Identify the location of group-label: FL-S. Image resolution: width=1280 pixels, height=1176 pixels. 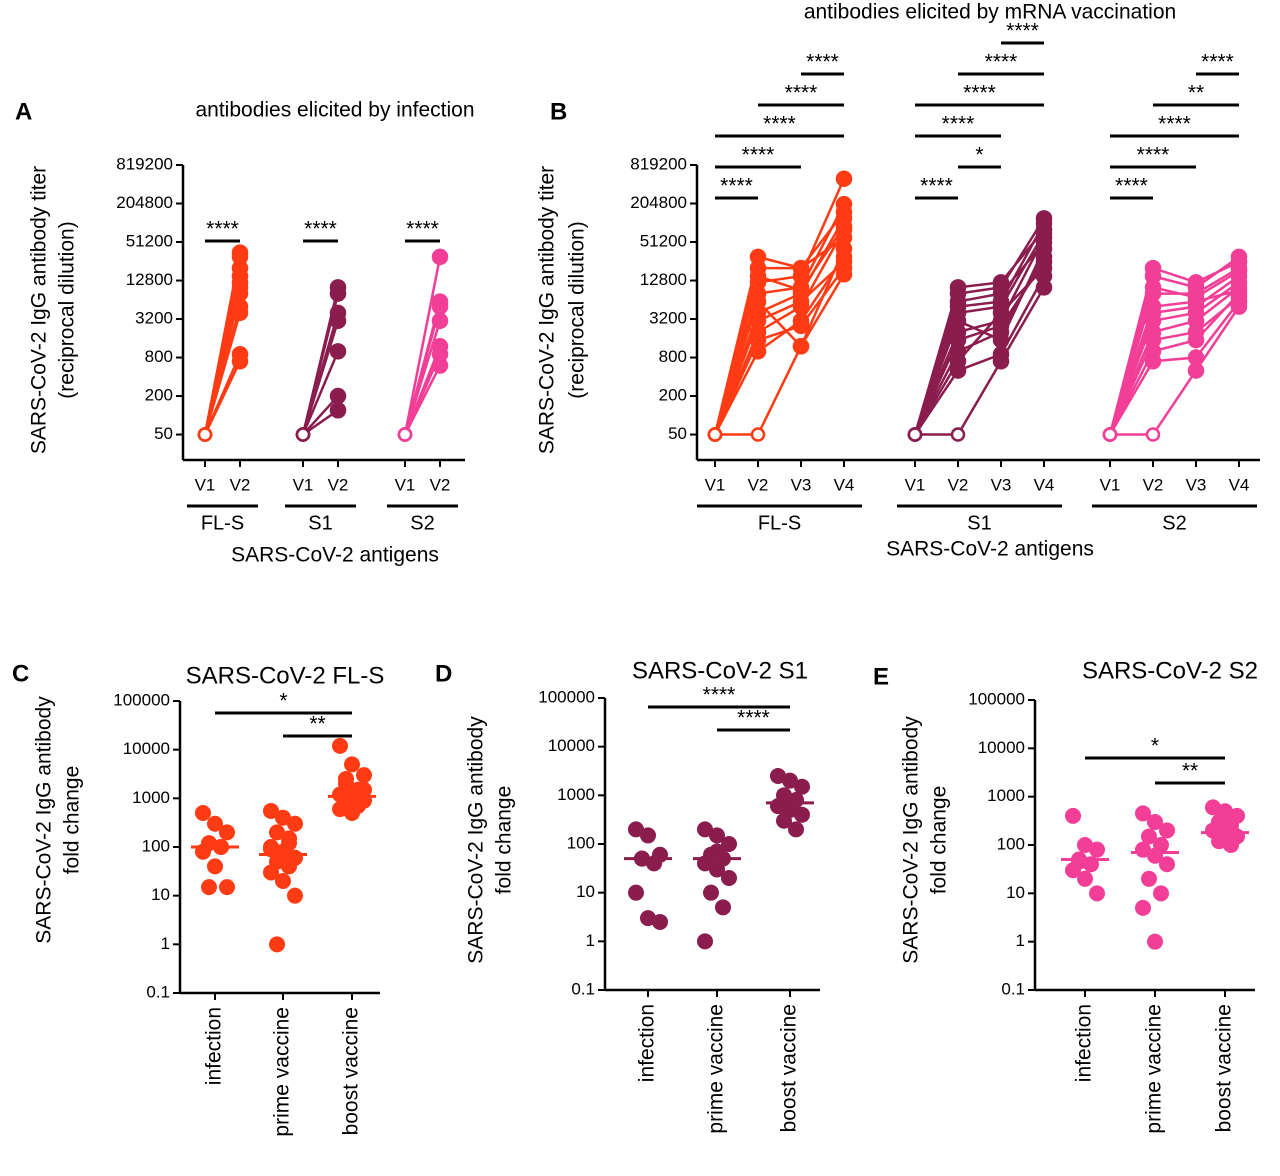
(222, 523).